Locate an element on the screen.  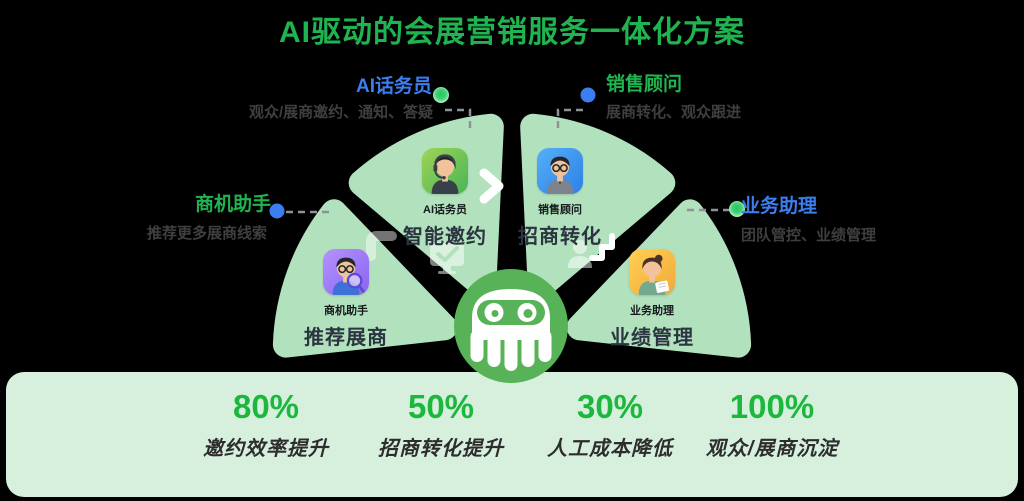
stat-conversion: 50% 招商转化提升 is located at coordinates (441, 424).